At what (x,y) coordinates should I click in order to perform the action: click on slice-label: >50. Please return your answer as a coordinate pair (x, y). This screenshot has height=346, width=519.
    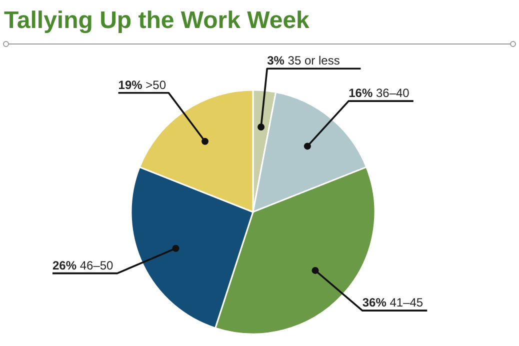
    Looking at the image, I should click on (156, 85).